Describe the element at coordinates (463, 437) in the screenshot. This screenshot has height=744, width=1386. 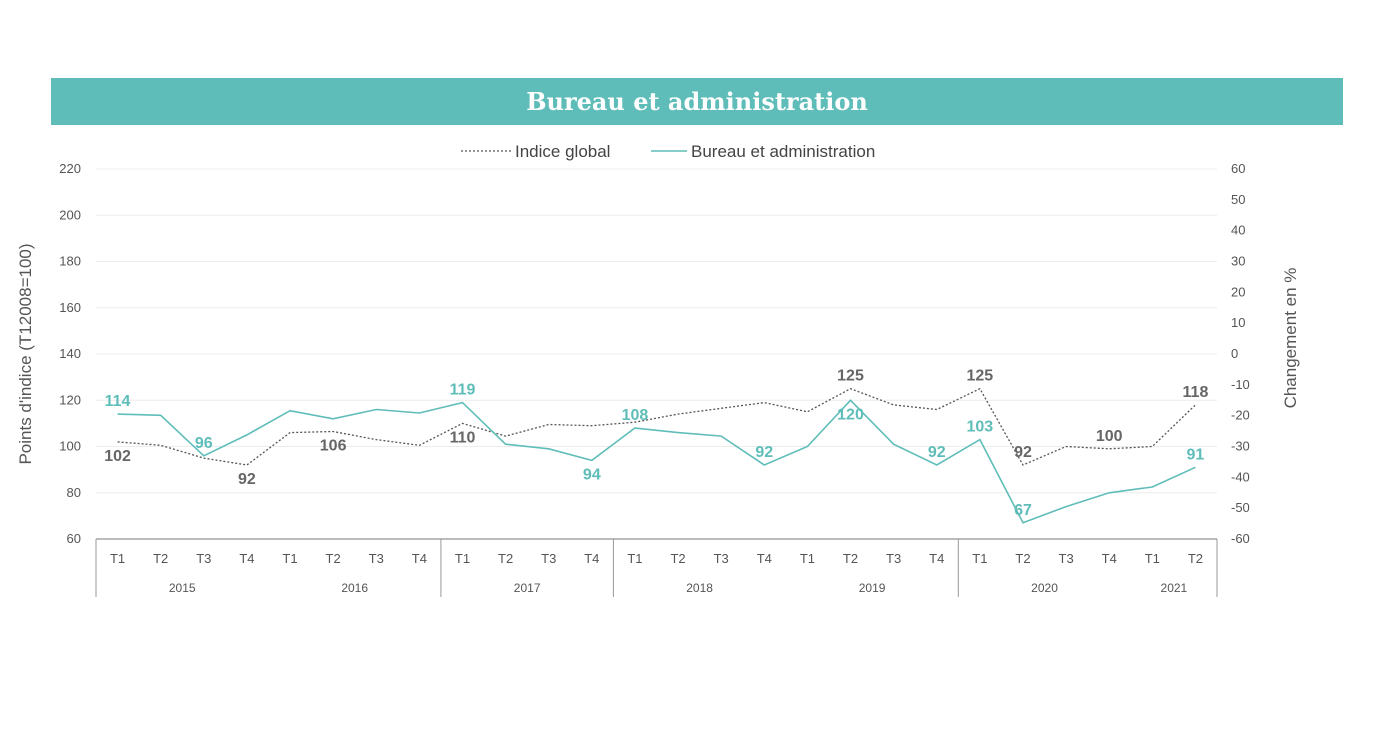
I see `data-label: 110` at that location.